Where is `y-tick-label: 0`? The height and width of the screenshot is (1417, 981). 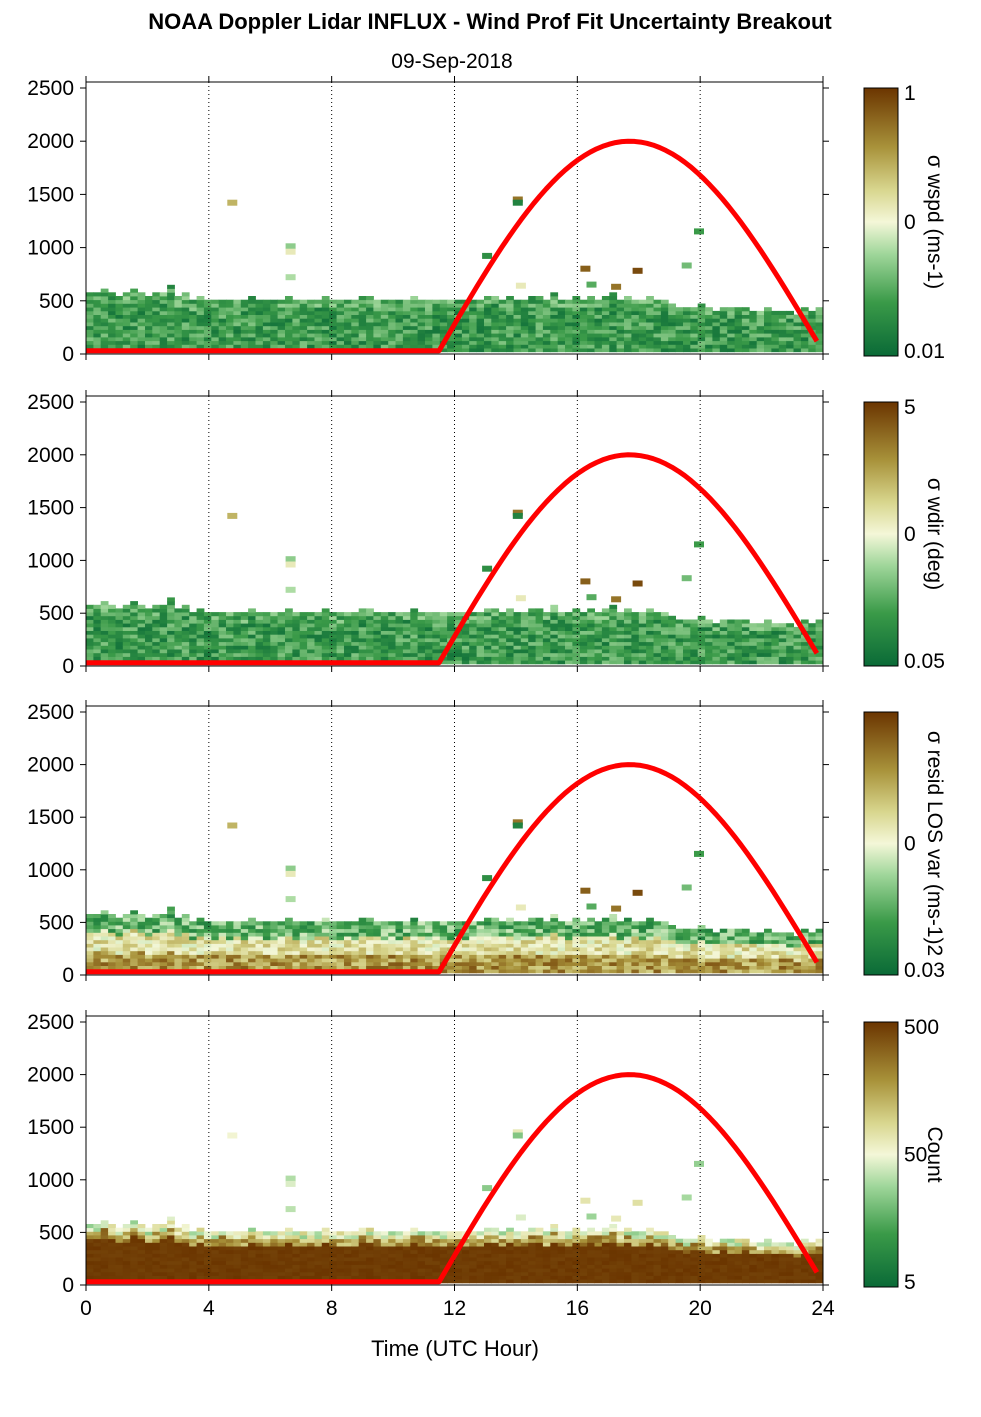
y-tick-label: 0 is located at coordinates (68, 354).